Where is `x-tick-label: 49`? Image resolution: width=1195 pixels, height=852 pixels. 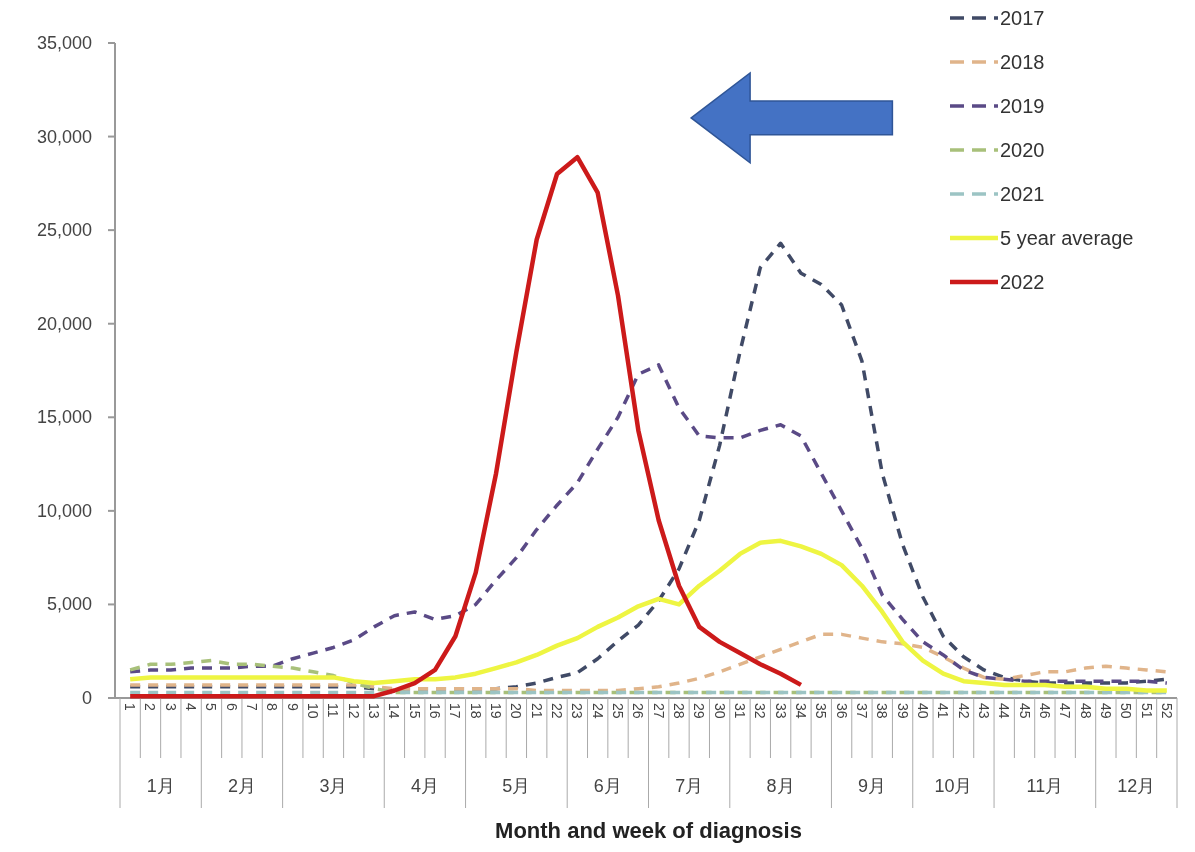 x-tick-label: 49 is located at coordinates (1105, 711).